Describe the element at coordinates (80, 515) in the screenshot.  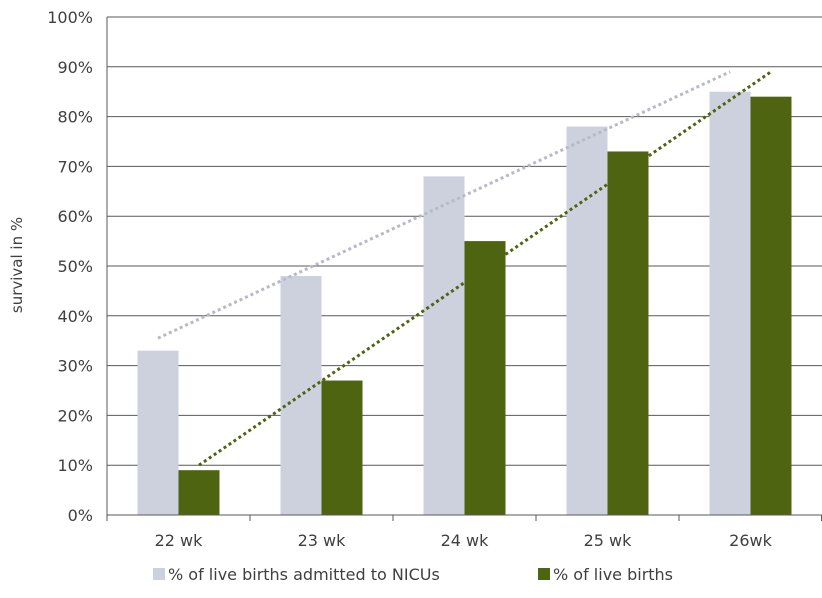
I see `y-tick-label: 0%` at that location.